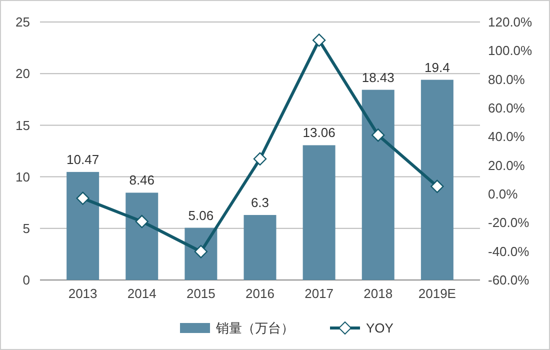 The height and width of the screenshot is (350, 550). Describe the element at coordinates (507, 136) in the screenshot. I see `y2-tick-label: 40.0%` at that location.